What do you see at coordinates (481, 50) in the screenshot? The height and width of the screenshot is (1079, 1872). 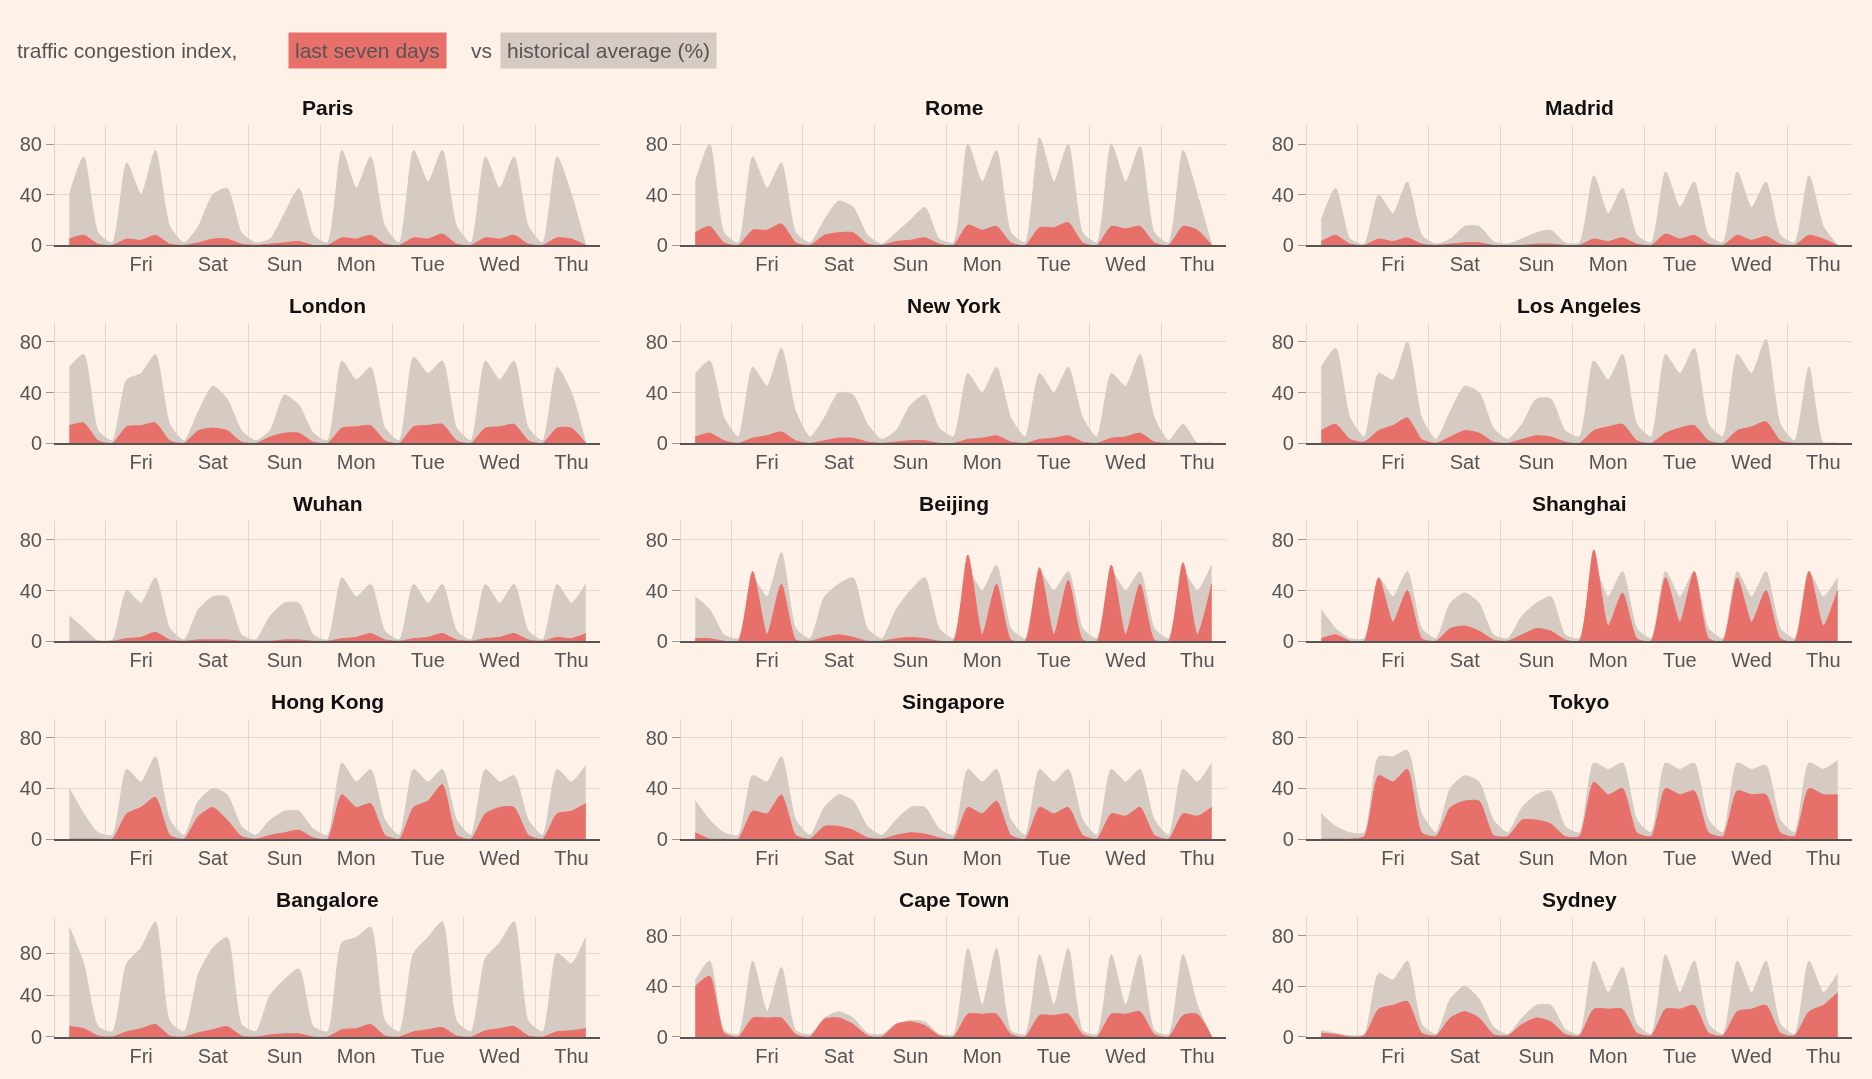 I see `text: vs` at bounding box center [481, 50].